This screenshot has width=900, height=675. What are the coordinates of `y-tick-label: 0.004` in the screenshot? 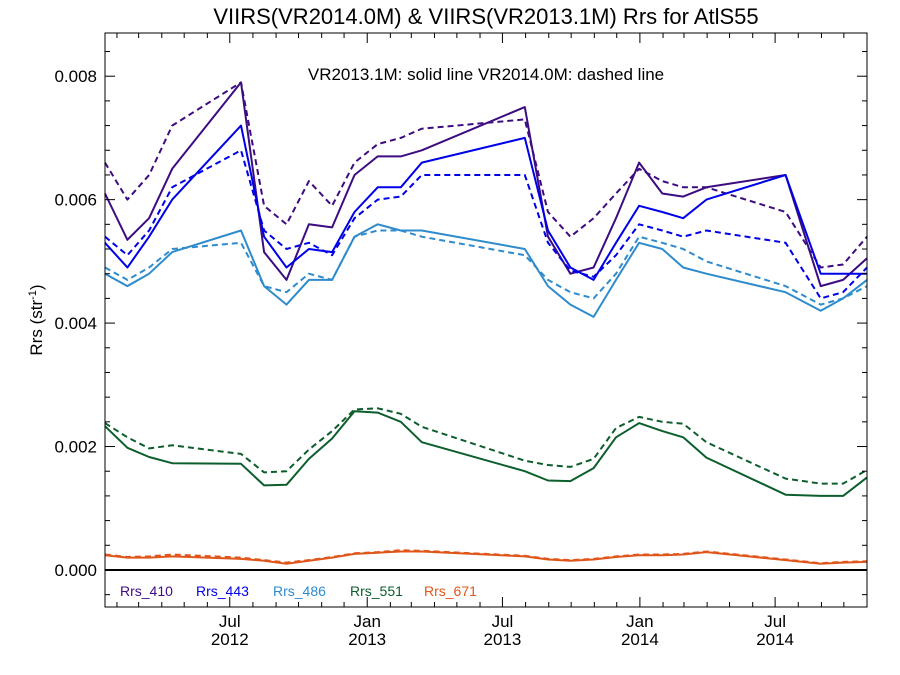 It's located at (75, 323).